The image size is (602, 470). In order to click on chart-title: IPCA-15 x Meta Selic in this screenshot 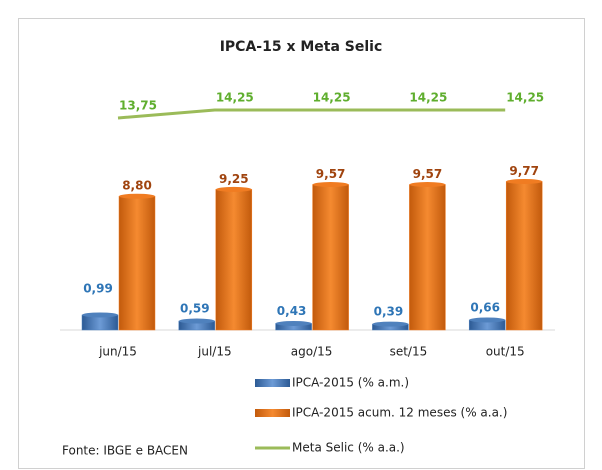, I will do `click(301, 47)`.